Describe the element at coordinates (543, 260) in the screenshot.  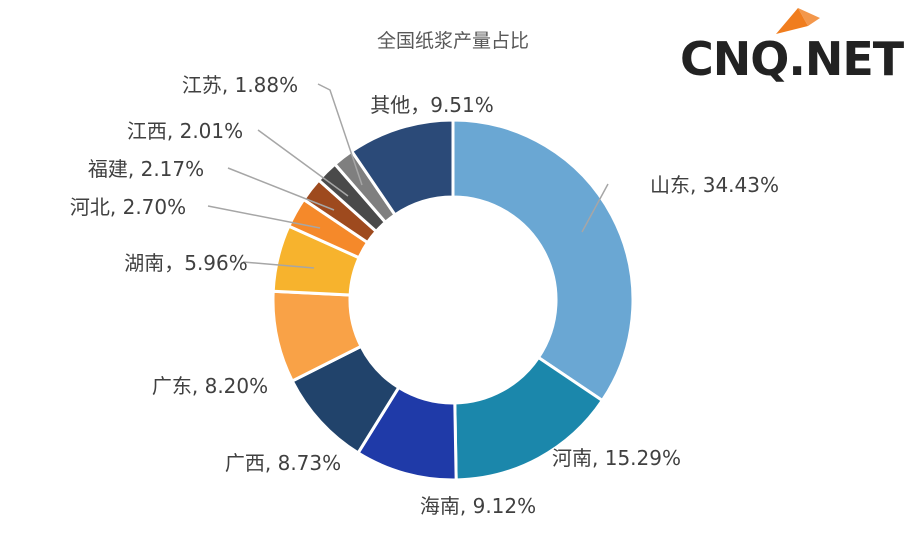
I see `slice-山东` at that location.